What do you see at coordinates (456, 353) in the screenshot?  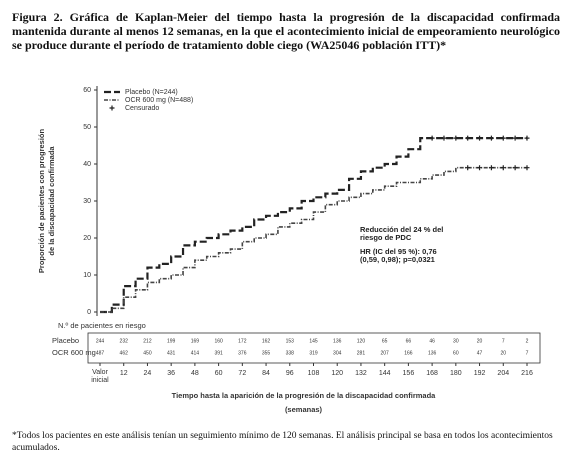 I see `risk-count: 60` at bounding box center [456, 353].